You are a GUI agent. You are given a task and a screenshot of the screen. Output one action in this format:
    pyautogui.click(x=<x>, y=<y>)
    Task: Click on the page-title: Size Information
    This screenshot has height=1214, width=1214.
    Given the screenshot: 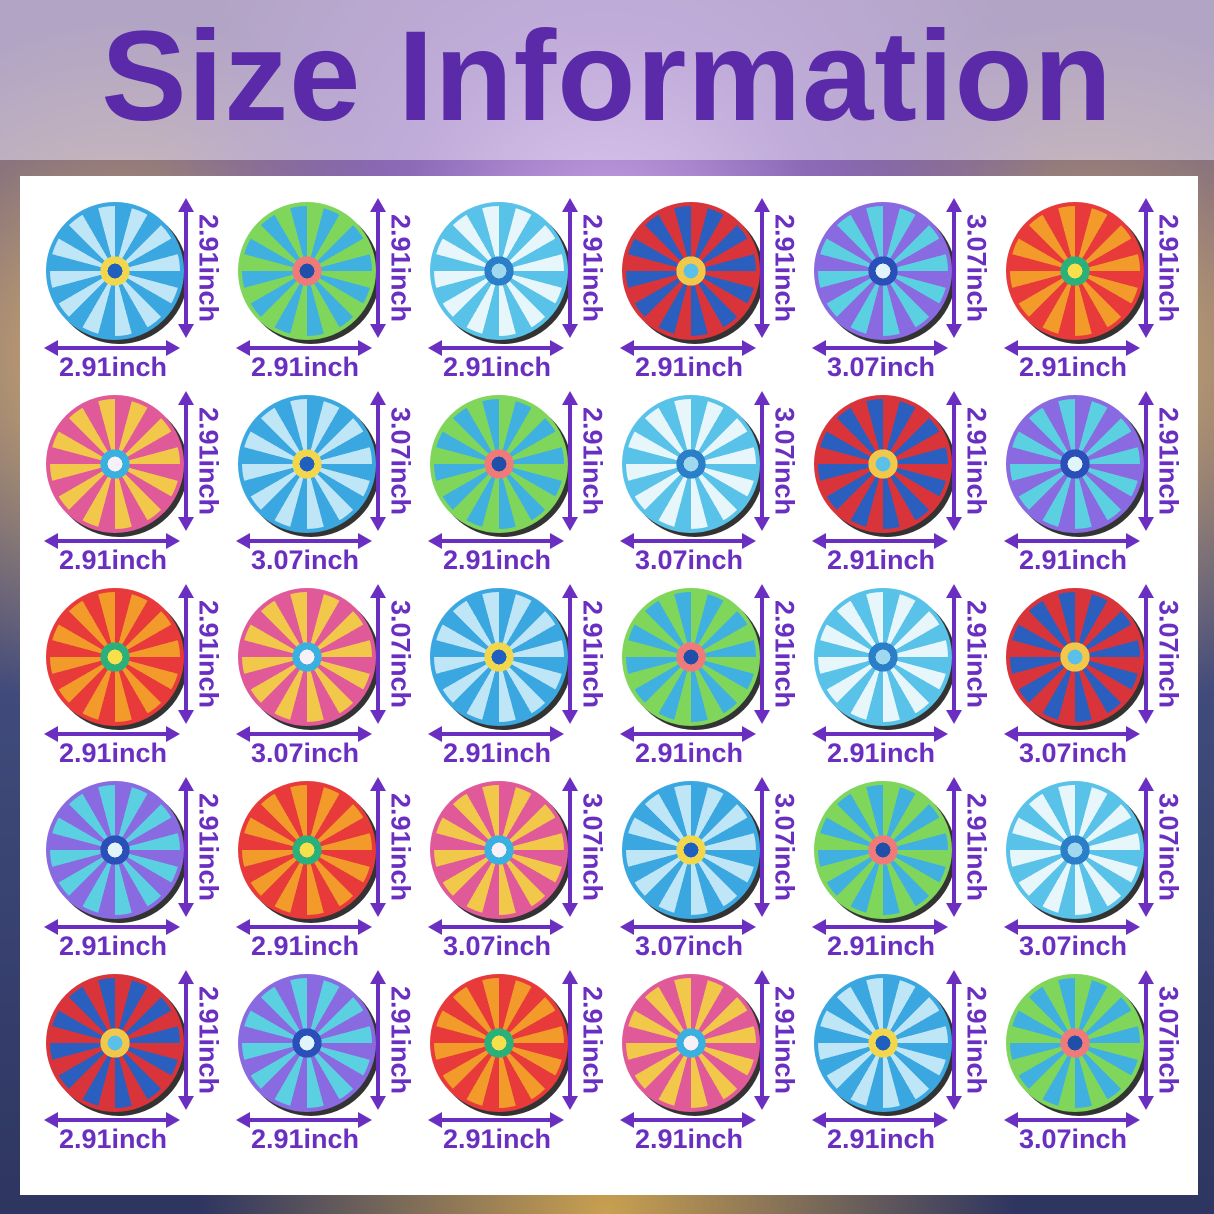 What is the action you would take?
    pyautogui.click(x=607, y=76)
    